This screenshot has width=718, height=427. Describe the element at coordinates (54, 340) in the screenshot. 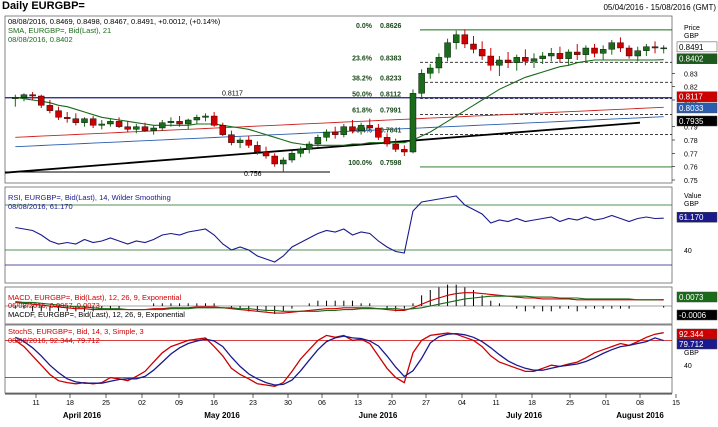

I see `stoch-legend-value: 08/08/2016, 92.344, 79.712` at that location.